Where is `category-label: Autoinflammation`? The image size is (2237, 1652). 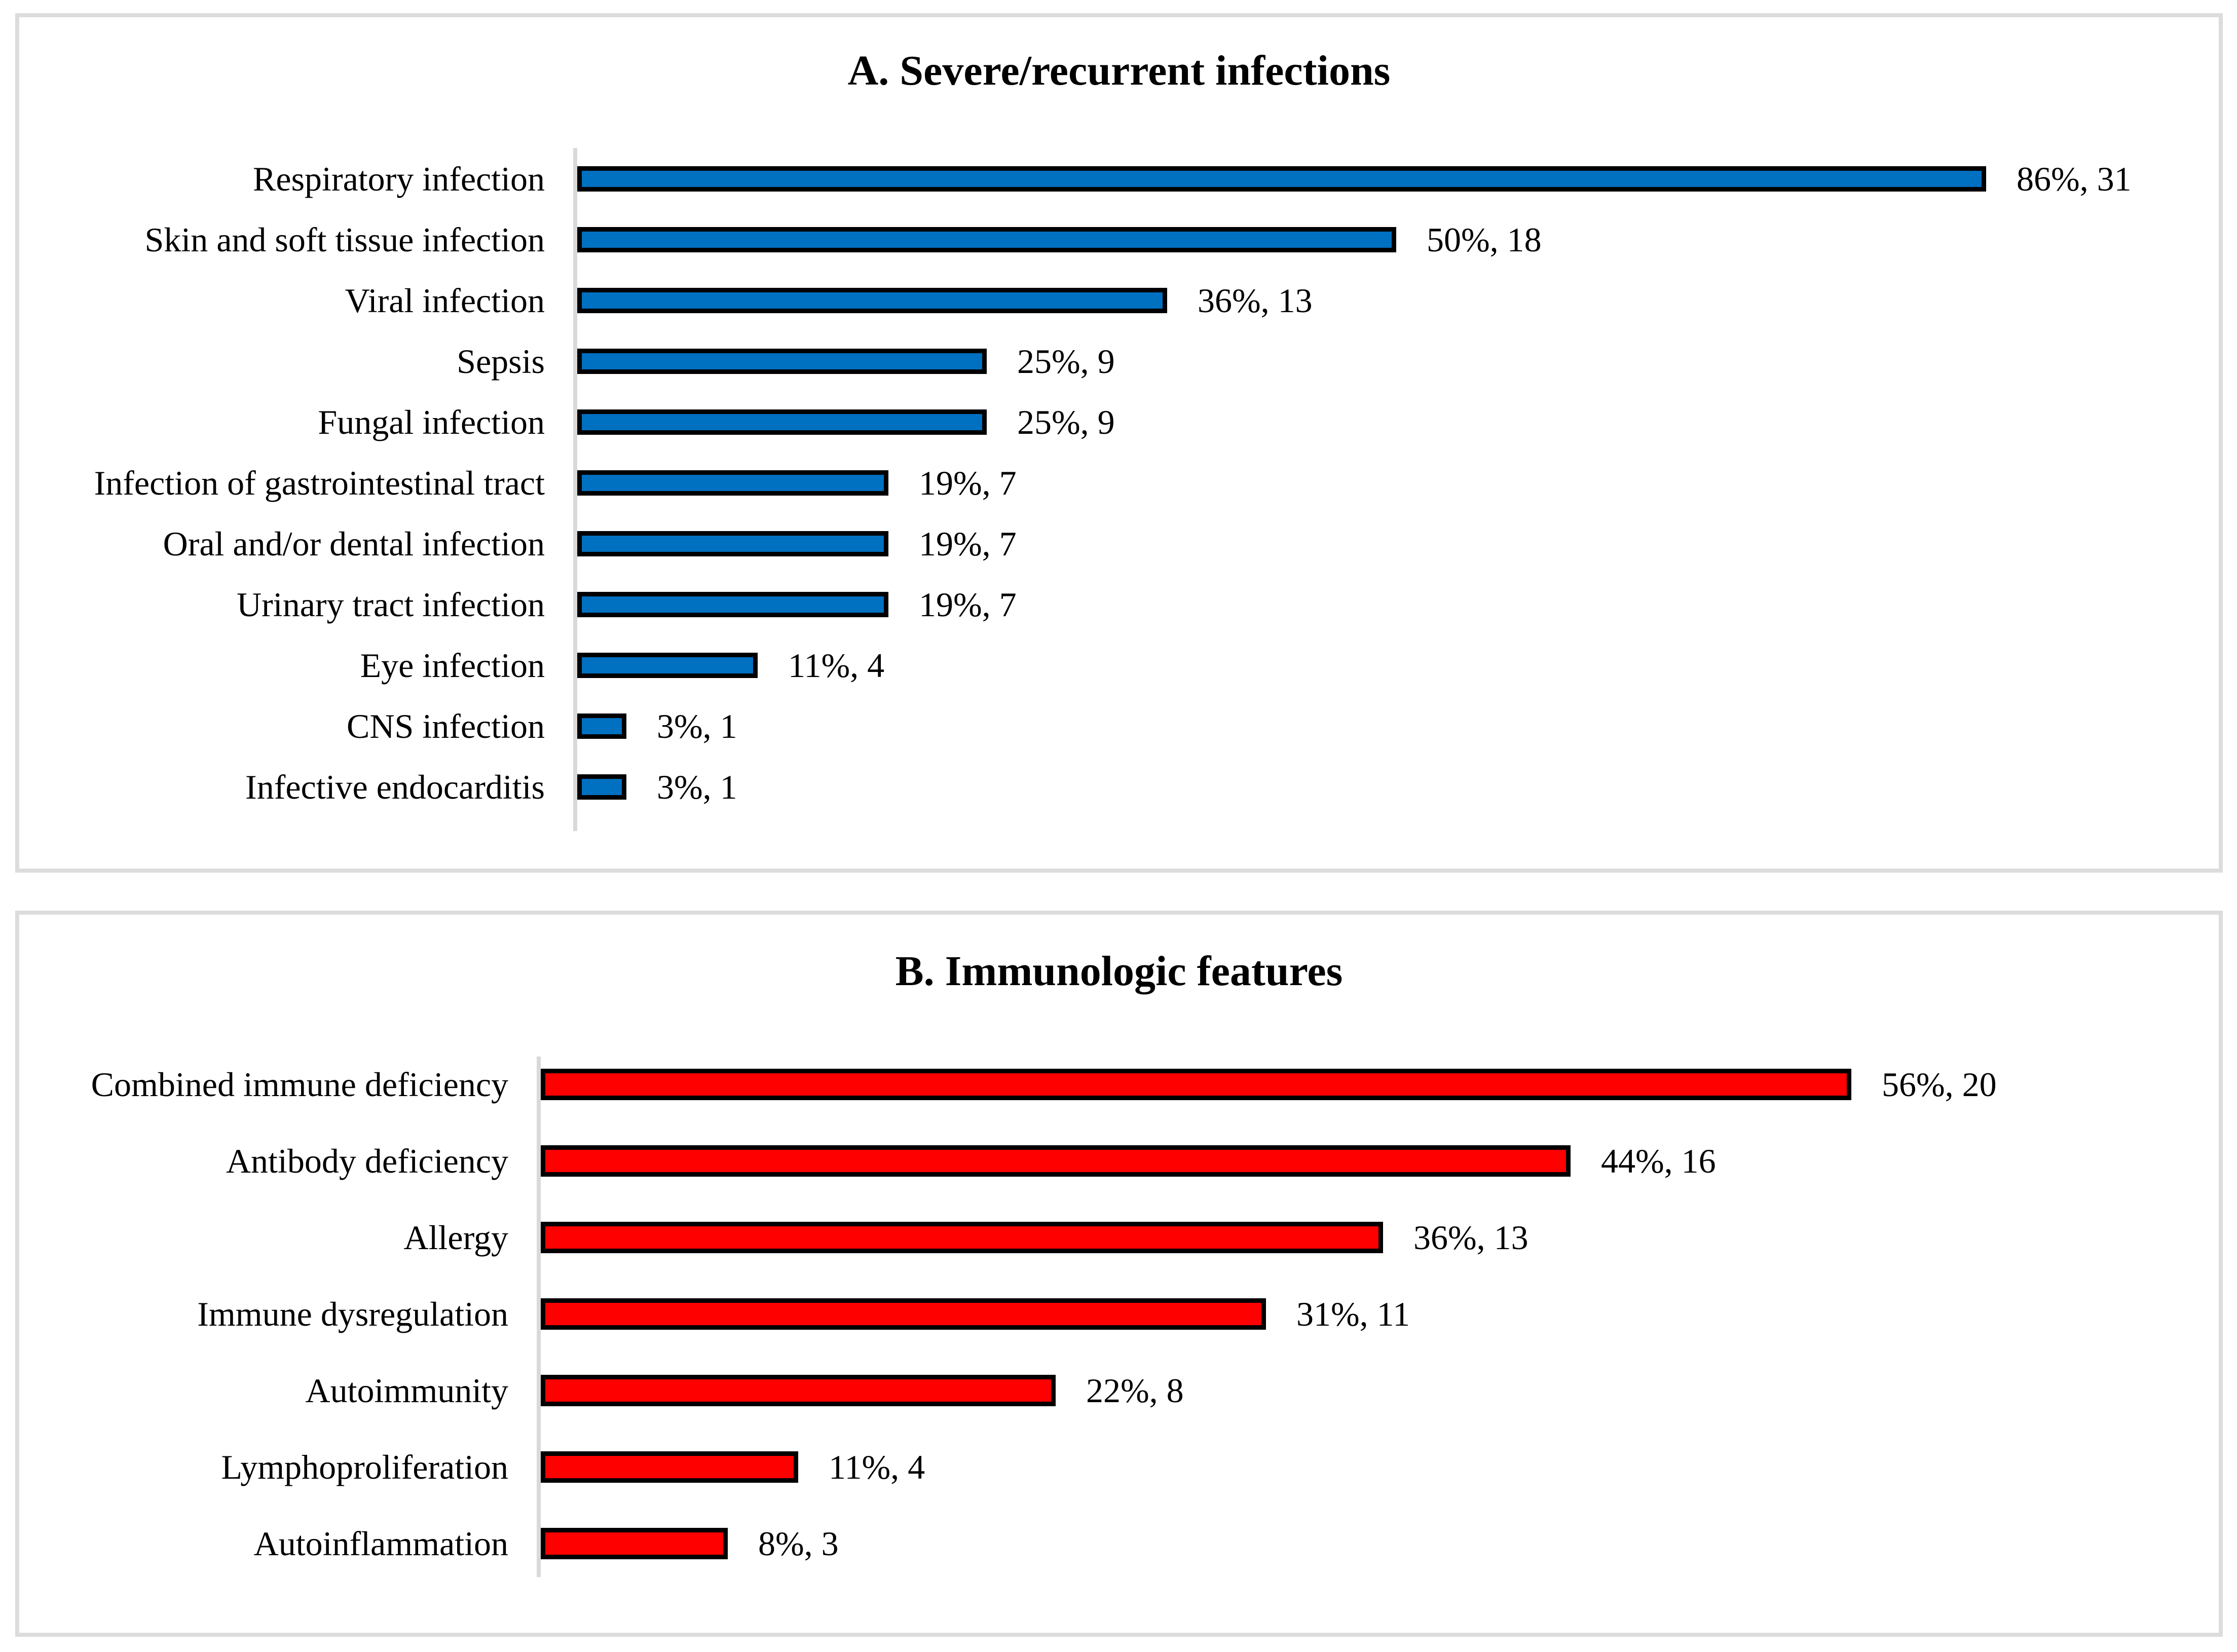 category-label: Autoinflammation is located at coordinates (380, 1543).